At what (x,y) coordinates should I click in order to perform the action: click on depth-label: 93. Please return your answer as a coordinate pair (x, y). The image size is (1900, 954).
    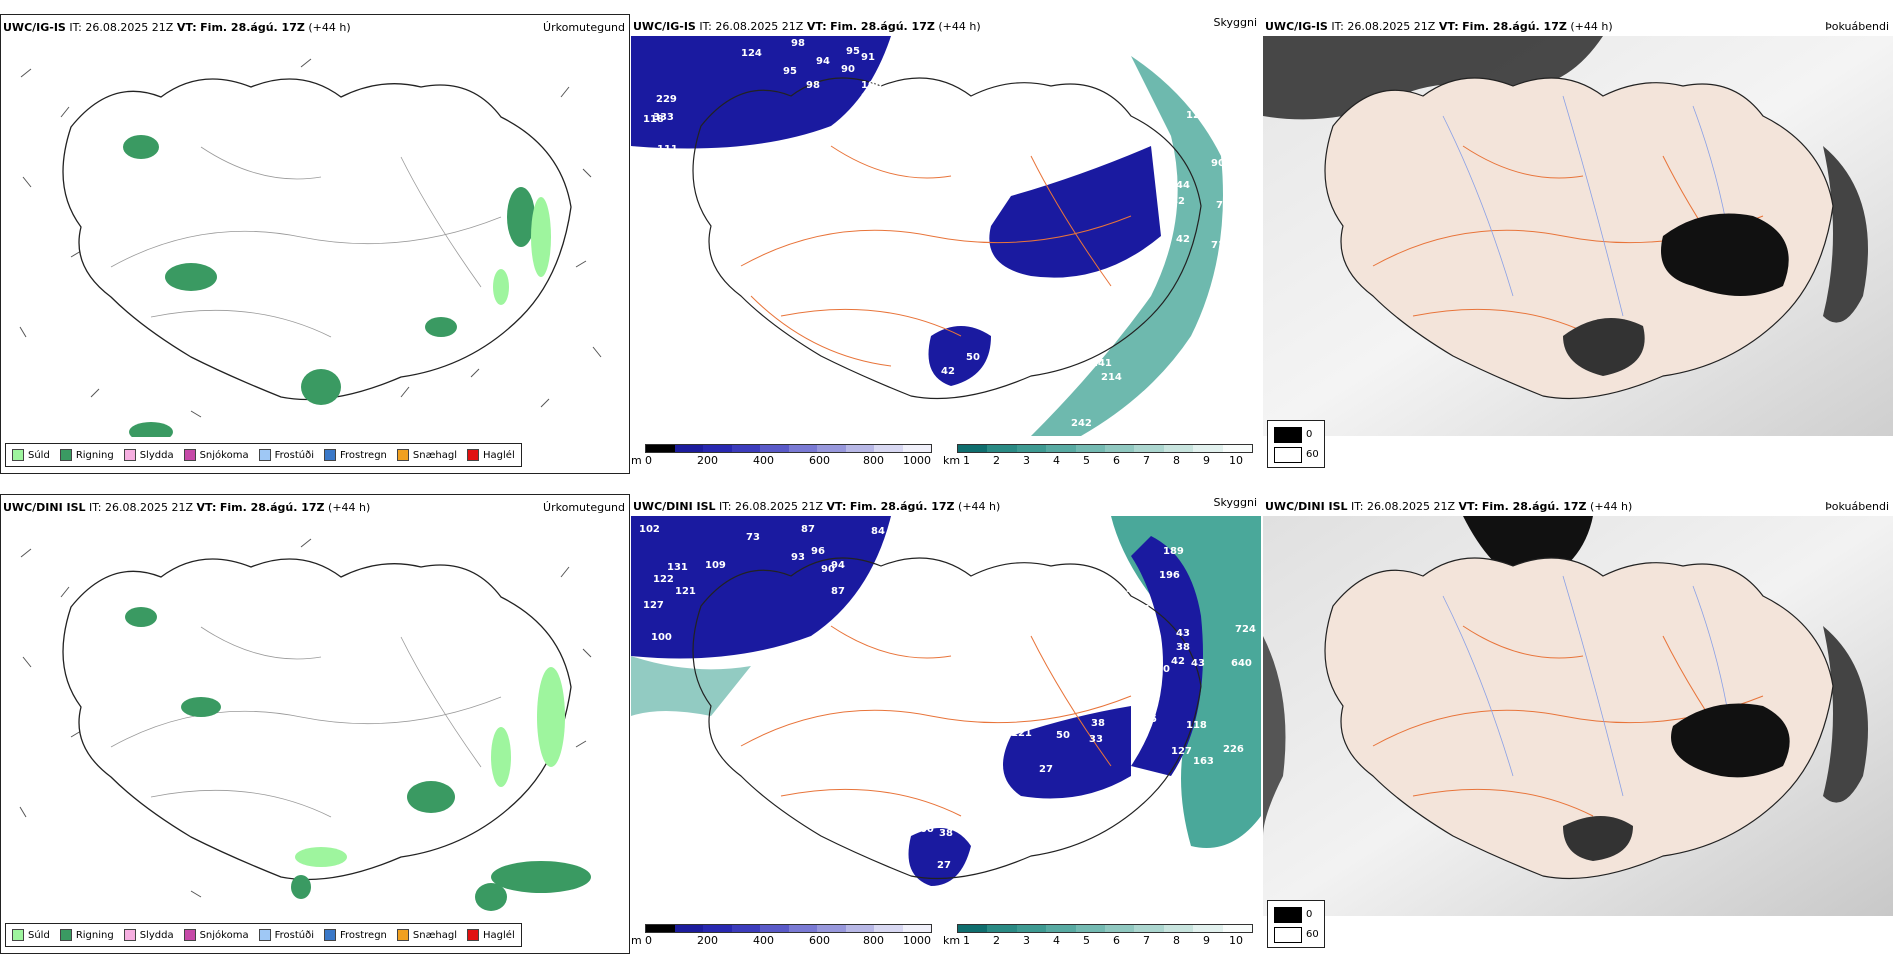
    Looking at the image, I should click on (798, 557).